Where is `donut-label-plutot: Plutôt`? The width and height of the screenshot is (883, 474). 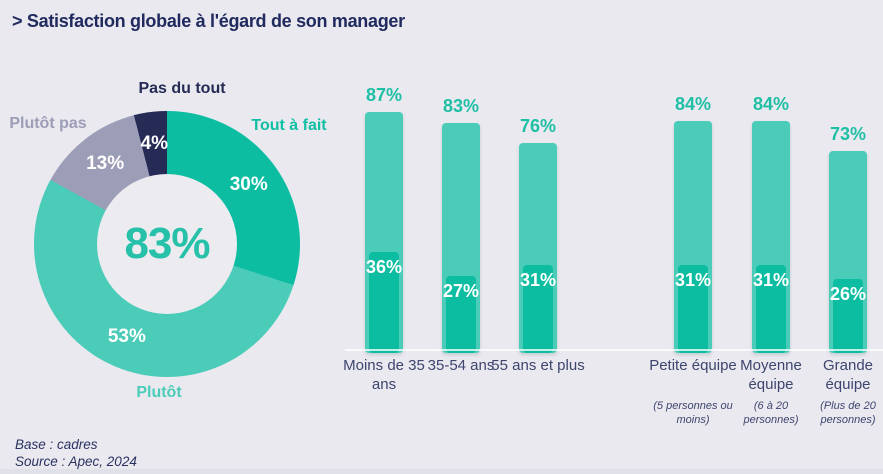 donut-label-plutot: Plutôt is located at coordinates (159, 392).